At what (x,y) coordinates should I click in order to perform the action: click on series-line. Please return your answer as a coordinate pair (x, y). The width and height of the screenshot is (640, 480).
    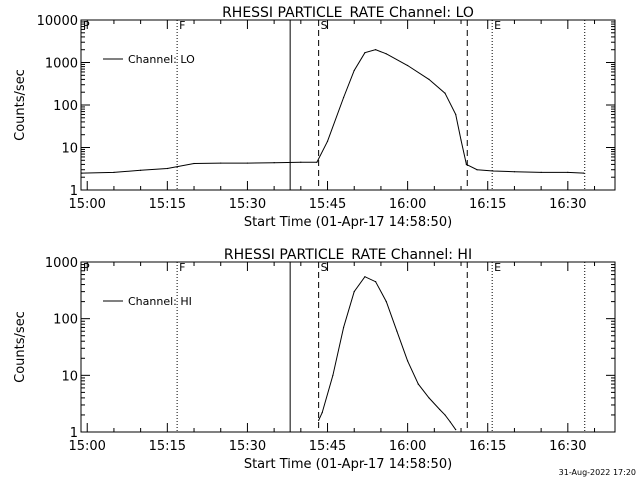
    Looking at the image, I should click on (387, 353).